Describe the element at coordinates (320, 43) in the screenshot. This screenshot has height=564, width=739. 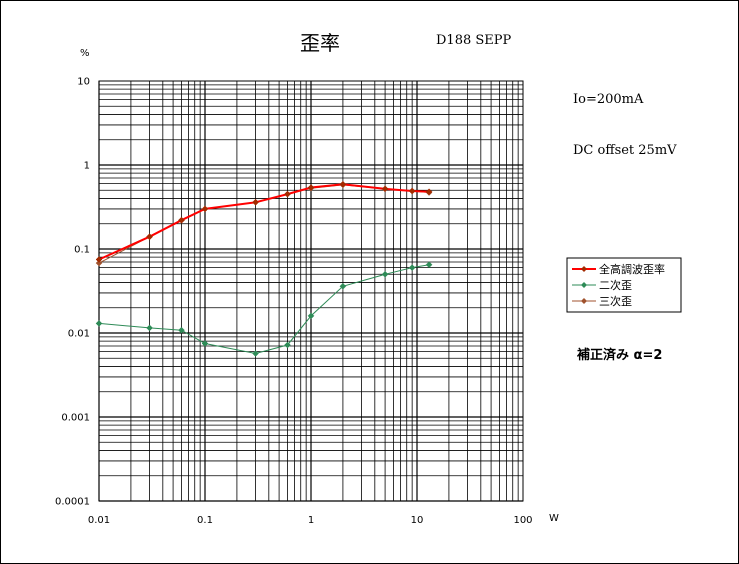
I see `chart-title: 歪率` at that location.